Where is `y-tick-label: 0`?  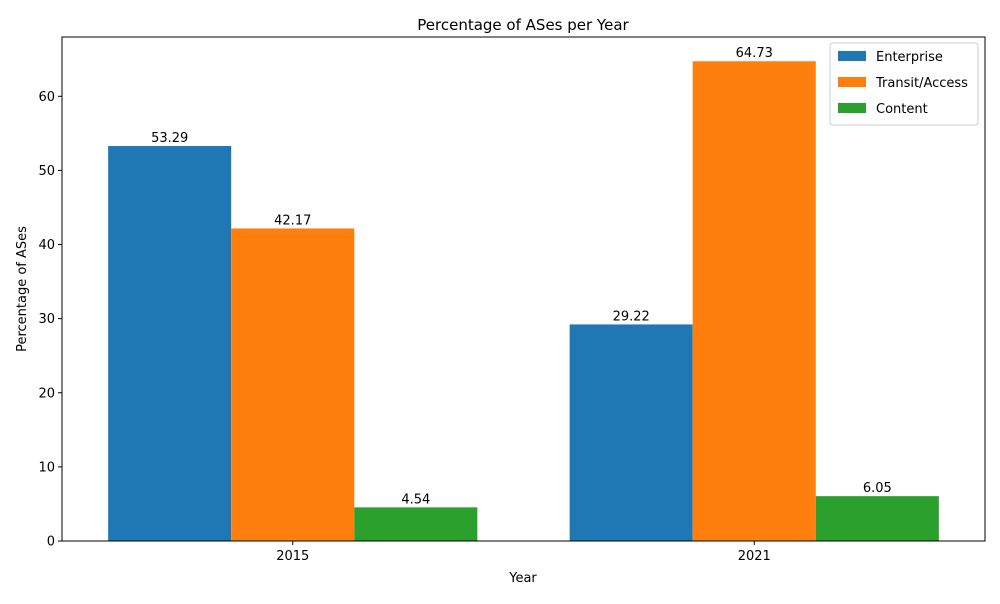
y-tick-label: 0 is located at coordinates (51, 542).